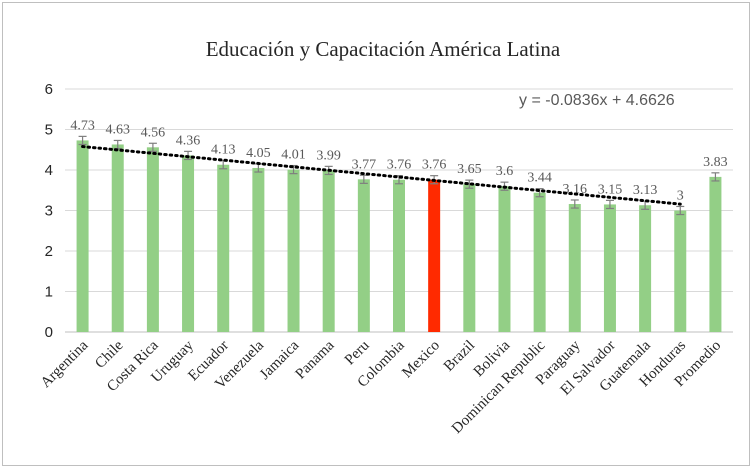 Image resolution: width=754 pixels, height=468 pixels. What do you see at coordinates (364, 164) in the screenshot?
I see `data-label: 3.77` at bounding box center [364, 164].